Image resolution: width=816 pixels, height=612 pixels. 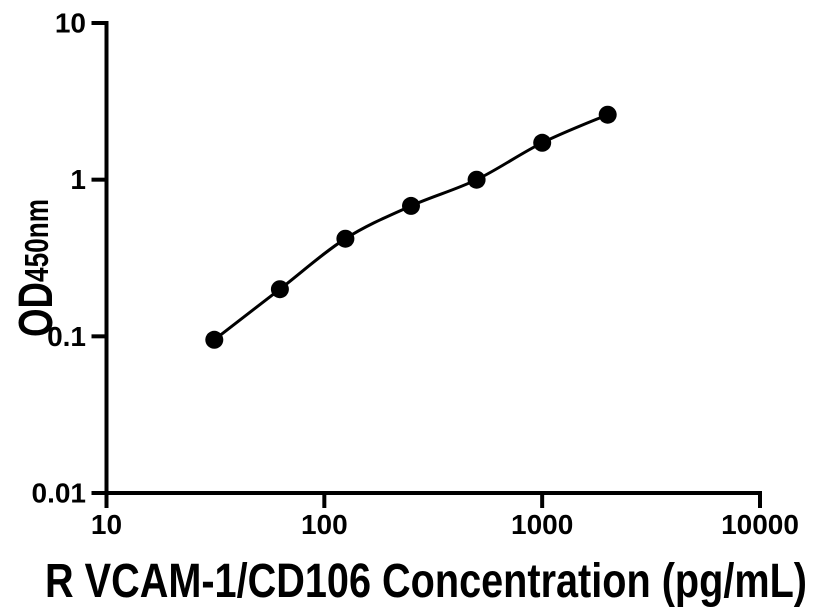 What do you see at coordinates (78, 179) in the screenshot?
I see `y-tick-label: 1` at bounding box center [78, 179].